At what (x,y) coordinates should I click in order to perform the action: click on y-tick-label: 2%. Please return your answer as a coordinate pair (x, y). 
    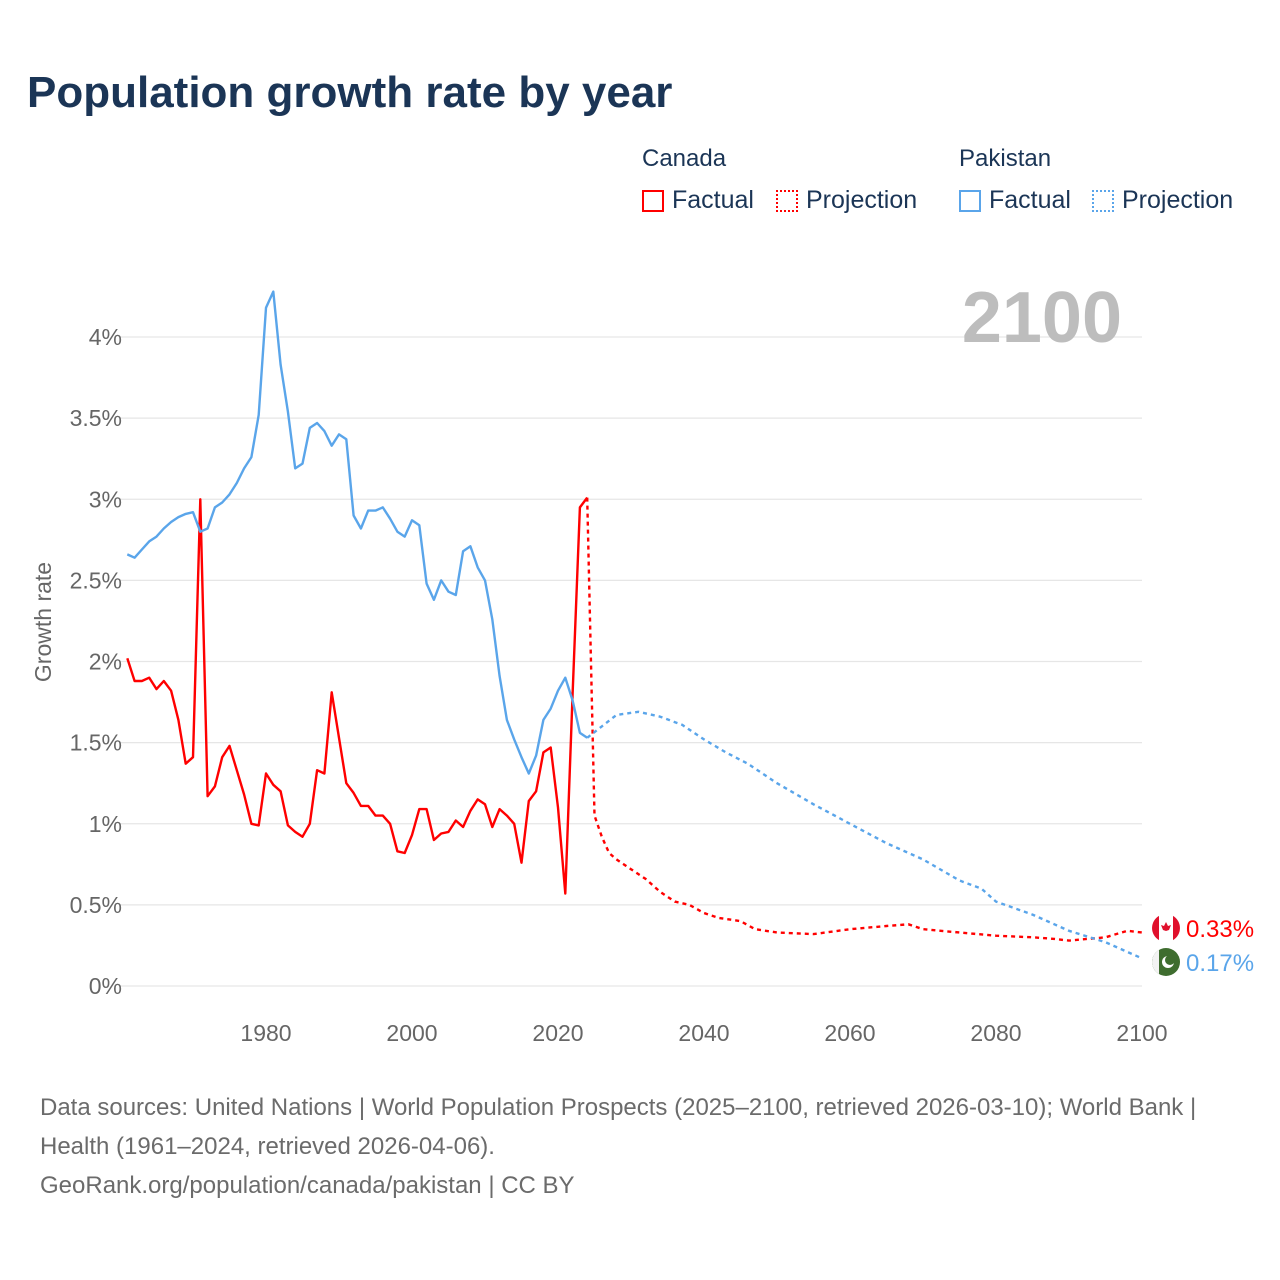
    Looking at the image, I should click on (105, 662).